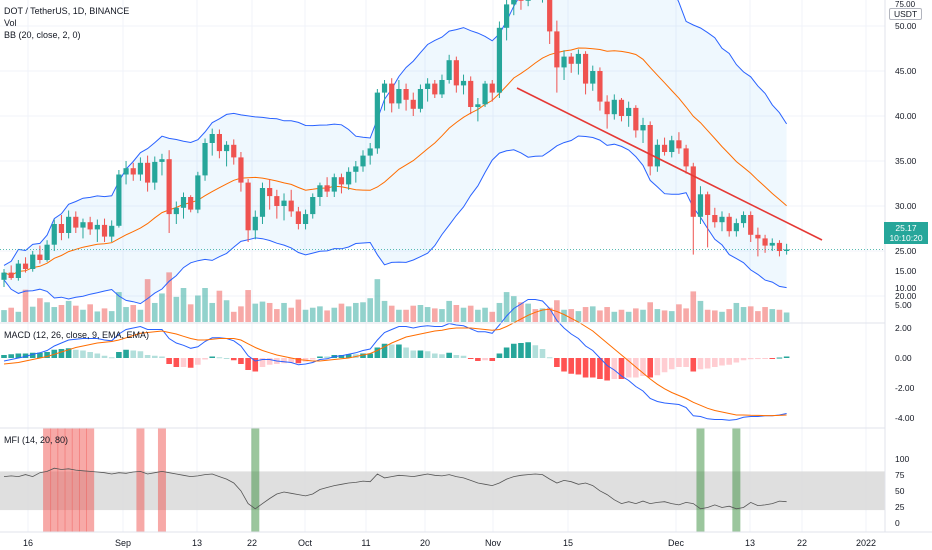  What do you see at coordinates (902, 458) in the screenshot?
I see `mfi-tick-label: 100` at bounding box center [902, 458].